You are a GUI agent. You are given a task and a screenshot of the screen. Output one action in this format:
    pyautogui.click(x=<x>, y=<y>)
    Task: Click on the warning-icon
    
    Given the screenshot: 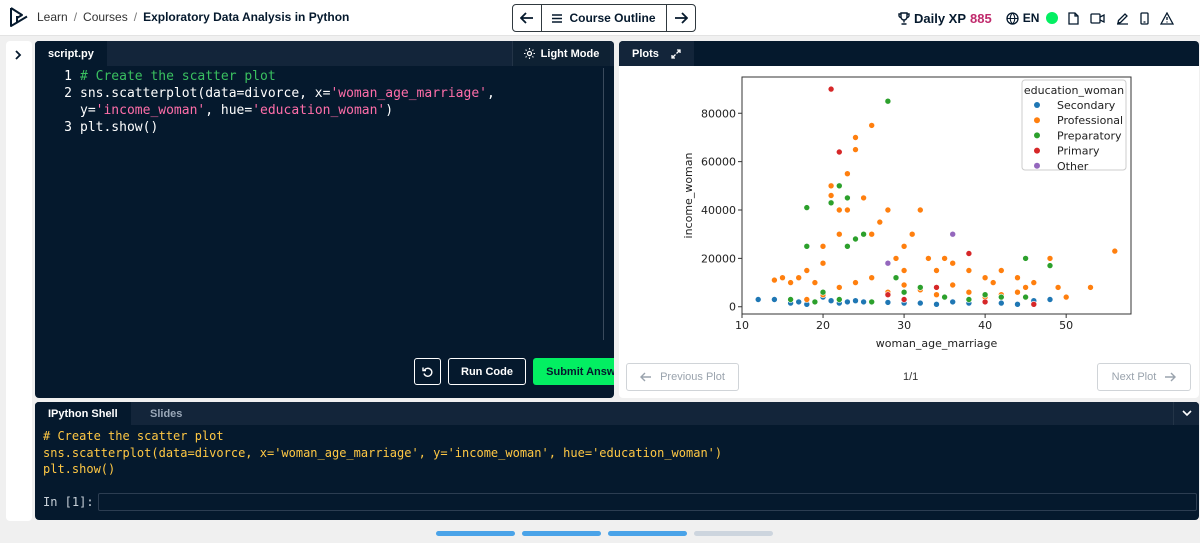 What is the action you would take?
    pyautogui.click(x=1167, y=18)
    